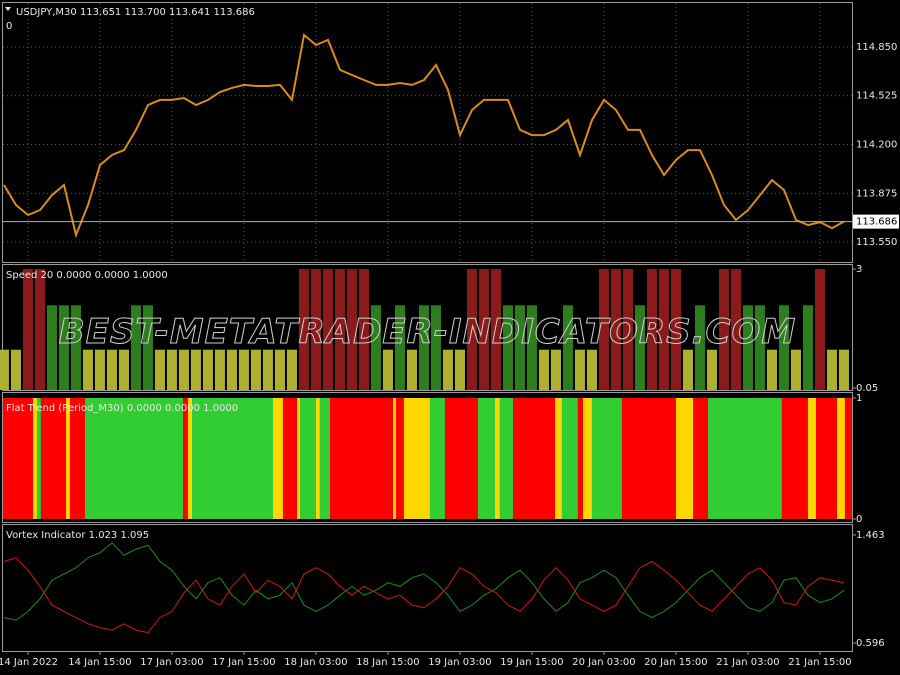 Image resolution: width=900 pixels, height=675 pixels. Describe the element at coordinates (459, 662) in the screenshot. I see `x-tick-label: 19 Jan 03:00` at that location.